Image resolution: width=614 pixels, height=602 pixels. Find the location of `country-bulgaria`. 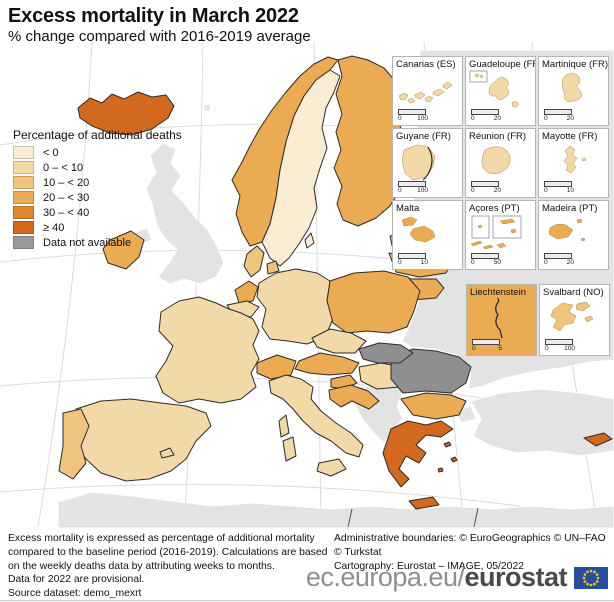

country-bulgaria is located at coordinates (433, 406).